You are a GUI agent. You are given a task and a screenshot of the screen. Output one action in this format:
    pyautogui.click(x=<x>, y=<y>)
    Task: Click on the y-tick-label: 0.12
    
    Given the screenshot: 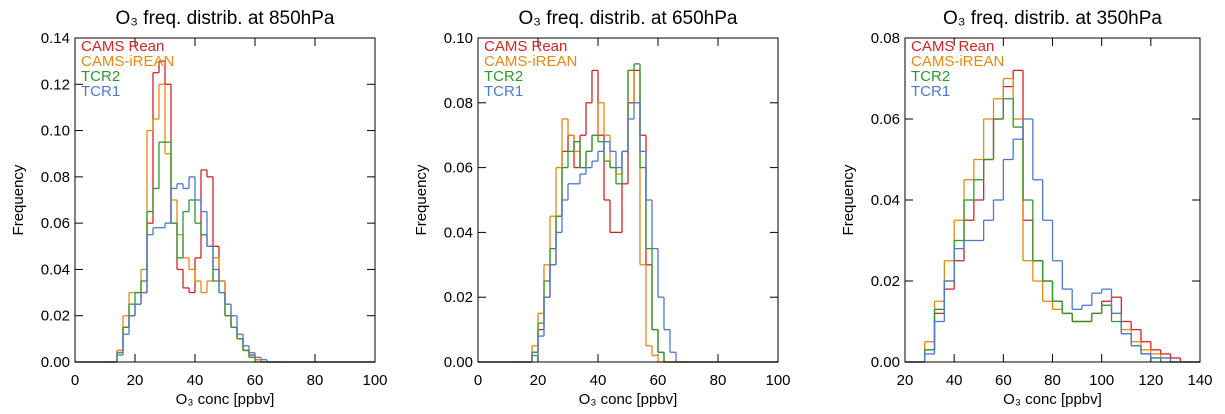 What is the action you would take?
    pyautogui.click(x=55, y=84)
    